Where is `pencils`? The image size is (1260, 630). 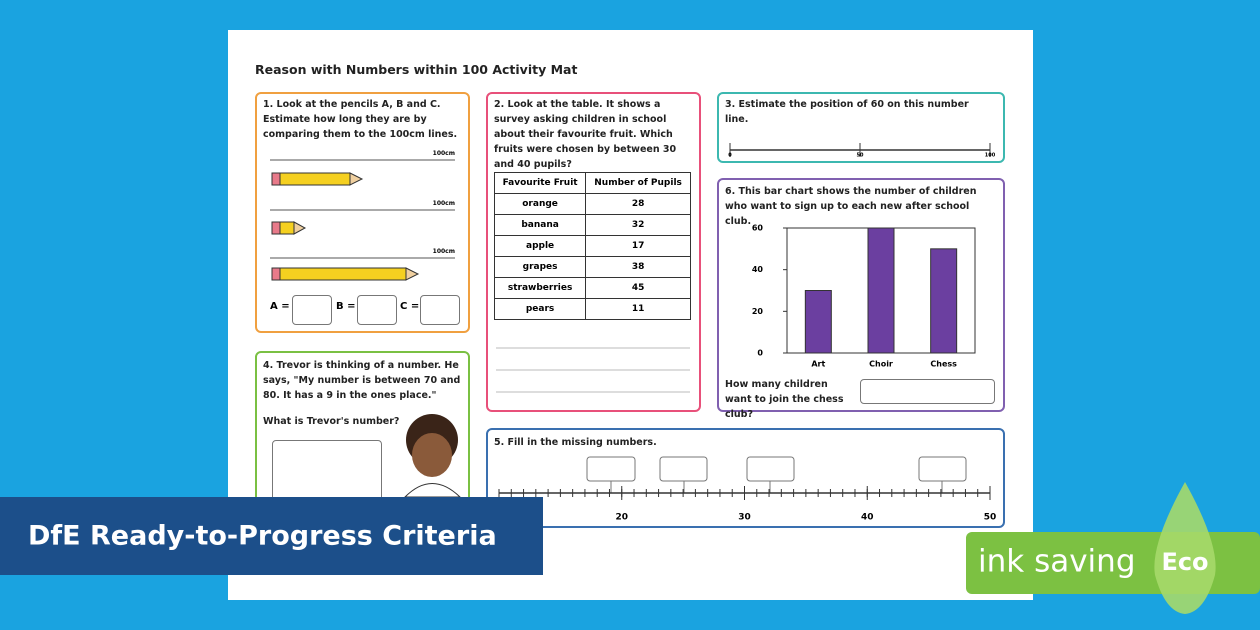 pencils is located at coordinates (345, 226).